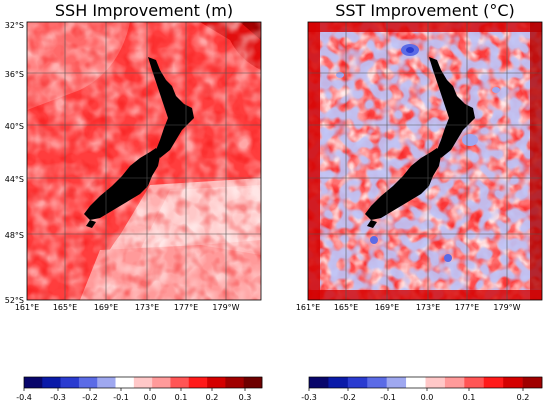 The image size is (550, 405). I want to click on ssh-lon-axis: 161°E 165°E 169°E 173°E 177°E 179°W, so click(127, 307).